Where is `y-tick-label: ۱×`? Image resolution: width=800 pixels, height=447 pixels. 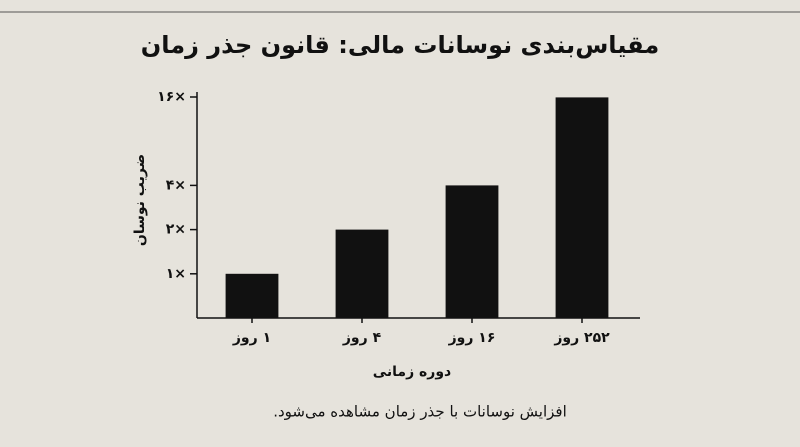 y-tick-label: ۱× is located at coordinates (176, 274).